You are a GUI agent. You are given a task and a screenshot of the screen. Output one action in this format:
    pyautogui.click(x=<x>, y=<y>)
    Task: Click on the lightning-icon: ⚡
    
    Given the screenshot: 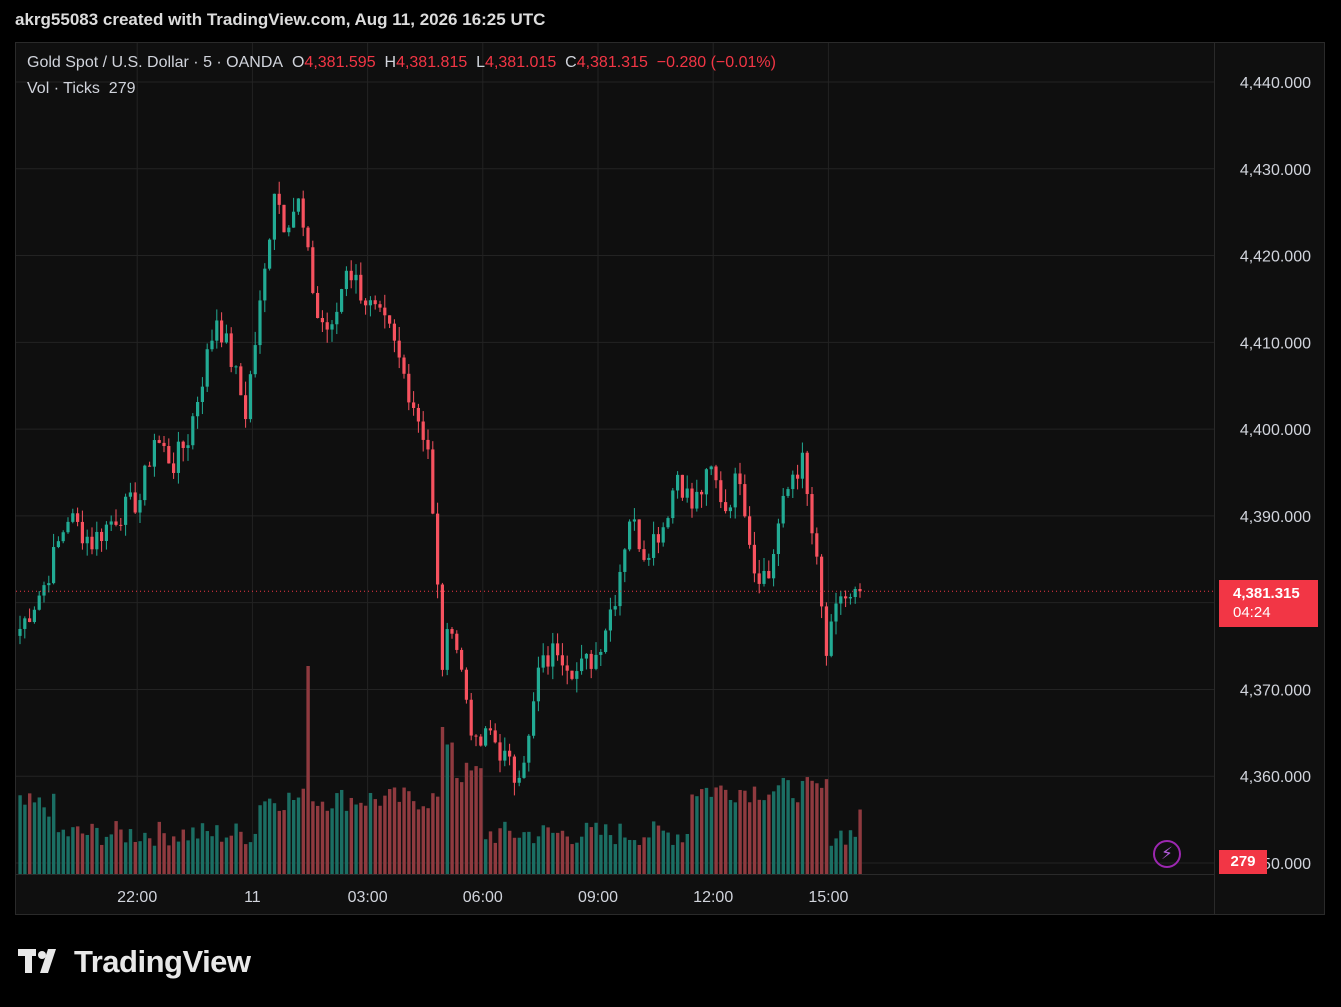 What is the action you would take?
    pyautogui.click(x=1167, y=854)
    